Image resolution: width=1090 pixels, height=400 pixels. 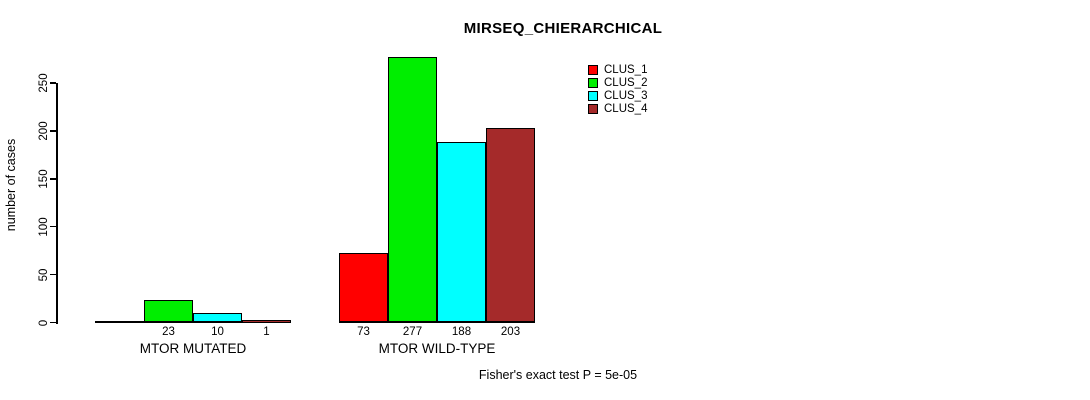 What do you see at coordinates (626, 109) in the screenshot?
I see `legend-label-clus_4: CLUS_4` at bounding box center [626, 109].